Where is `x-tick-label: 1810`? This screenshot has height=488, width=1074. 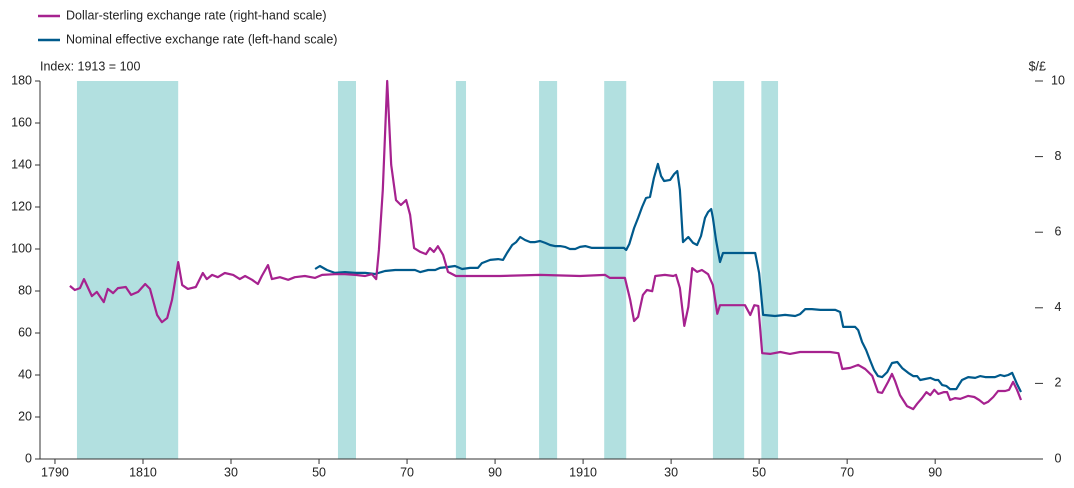
x-tick-label: 1810 is located at coordinates (143, 472).